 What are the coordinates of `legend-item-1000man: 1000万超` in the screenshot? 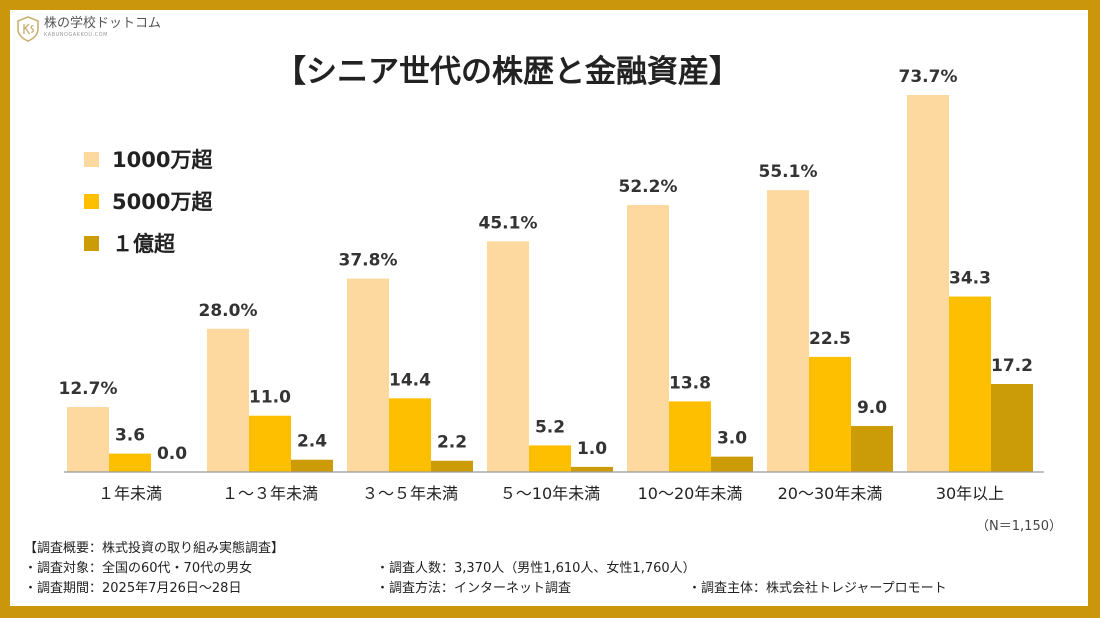 It's located at (148, 159).